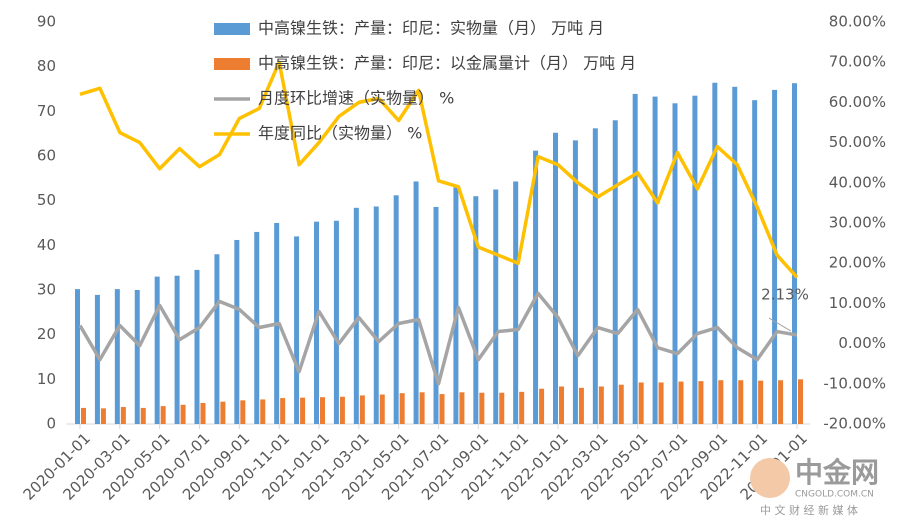 Image resolution: width=902 pixels, height=528 pixels. I want to click on y-tick-label: 30, so click(46, 290).